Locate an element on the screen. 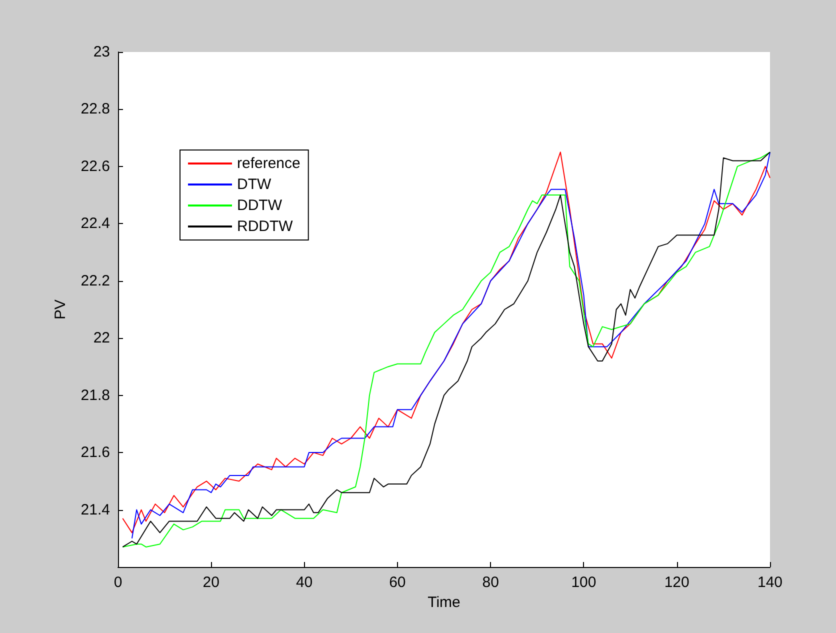 This screenshot has width=836, height=633. x-tick-label: 120 is located at coordinates (677, 582).